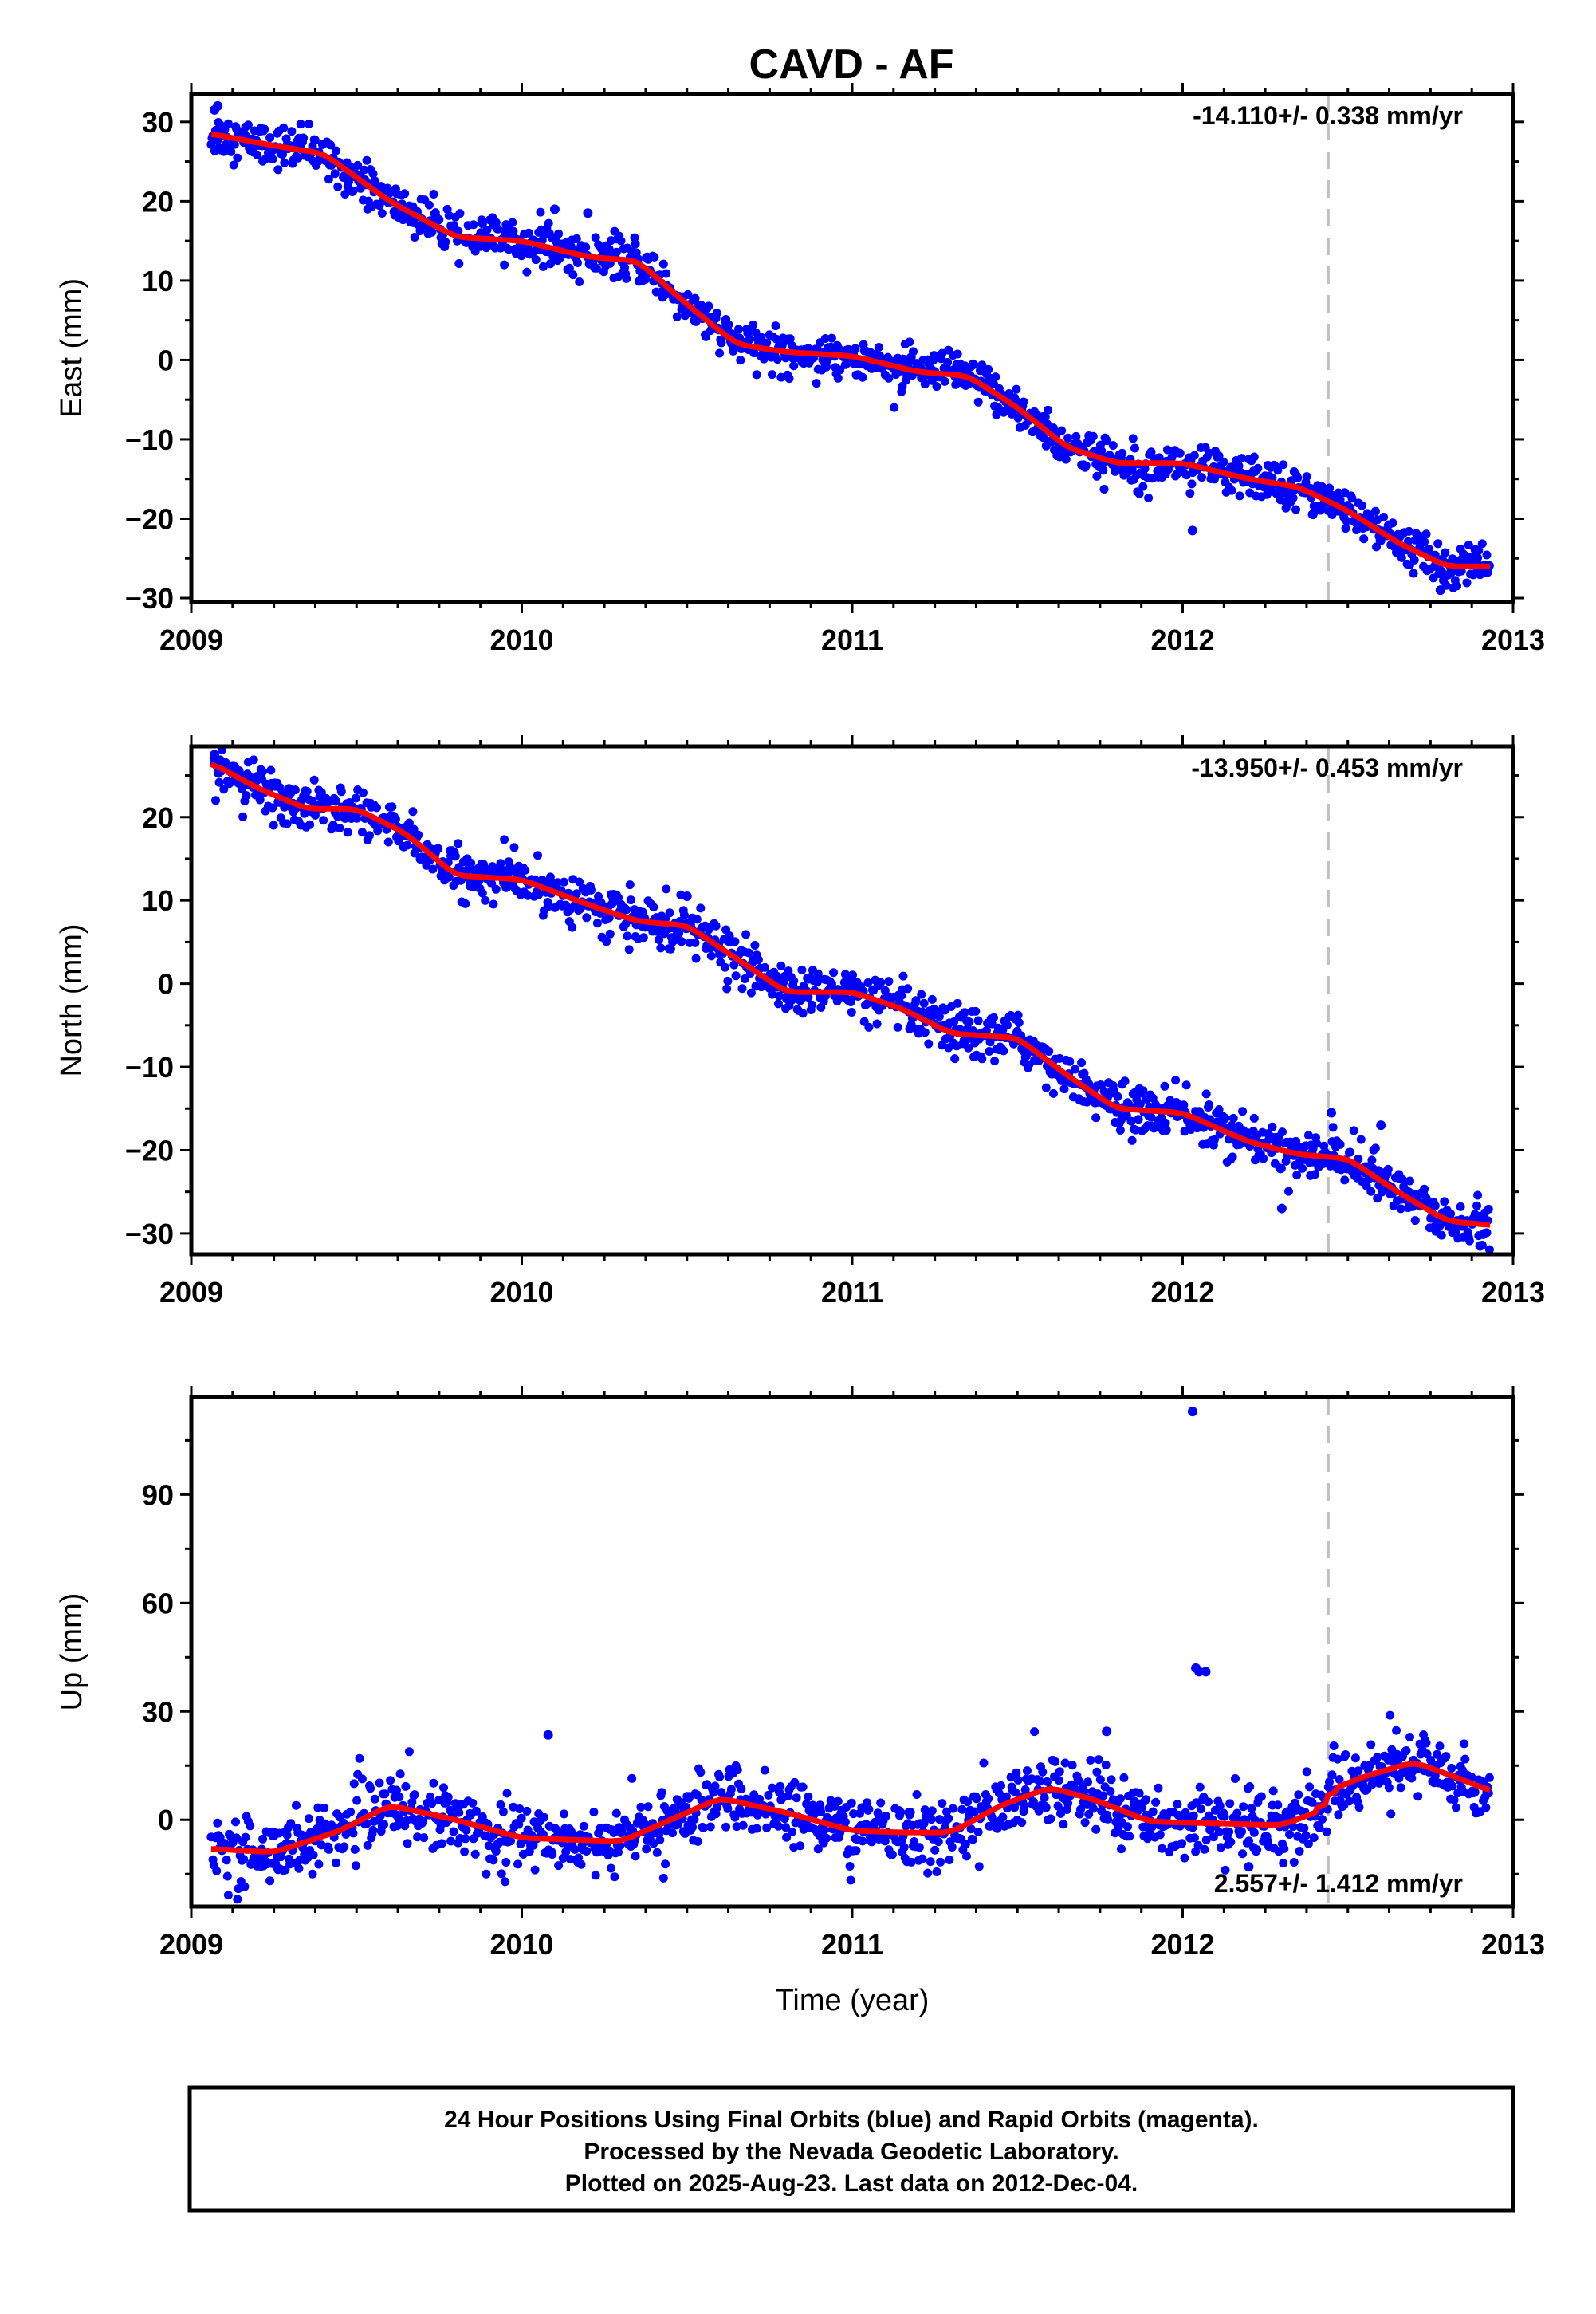 The image size is (1596, 2314). What do you see at coordinates (1513, 1292) in the screenshot?
I see `north-x-tick-label: 2013` at bounding box center [1513, 1292].